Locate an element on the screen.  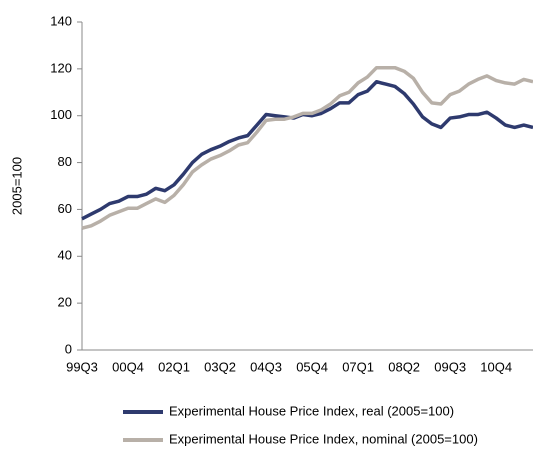
x-tick-label: 08Q2 is located at coordinates (404, 366).